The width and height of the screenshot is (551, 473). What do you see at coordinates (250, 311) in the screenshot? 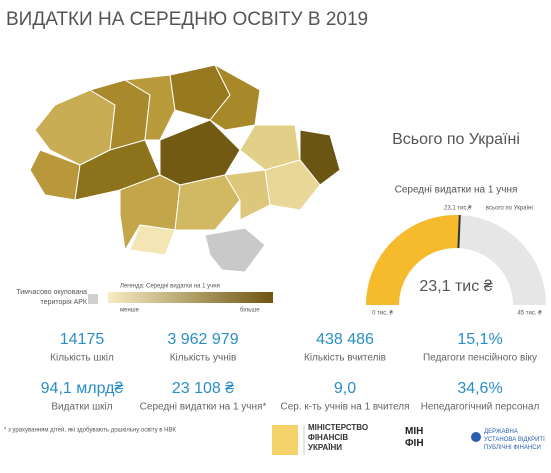
I see `legend-high: більше` at bounding box center [250, 311].